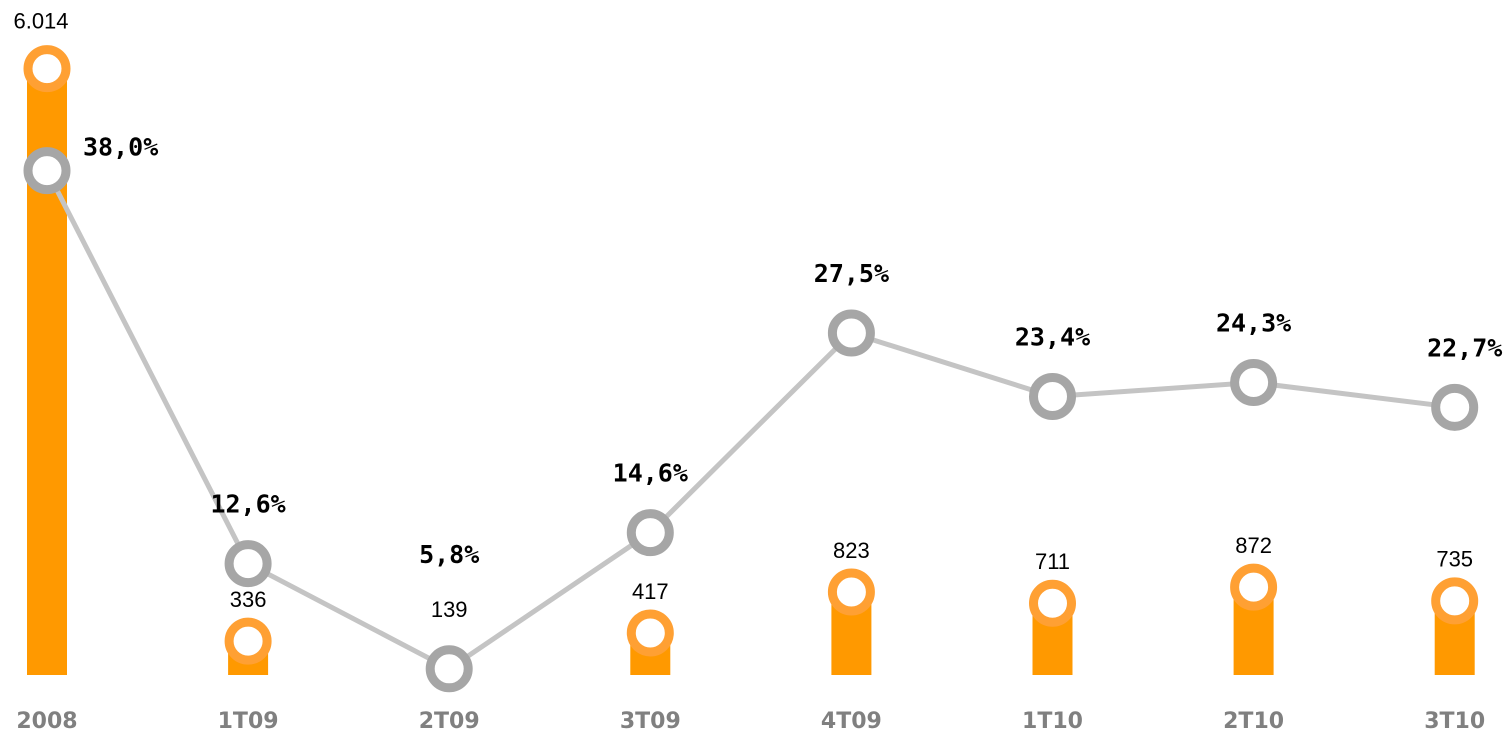  I want to click on line-value-label: 14,6%, so click(650, 473).